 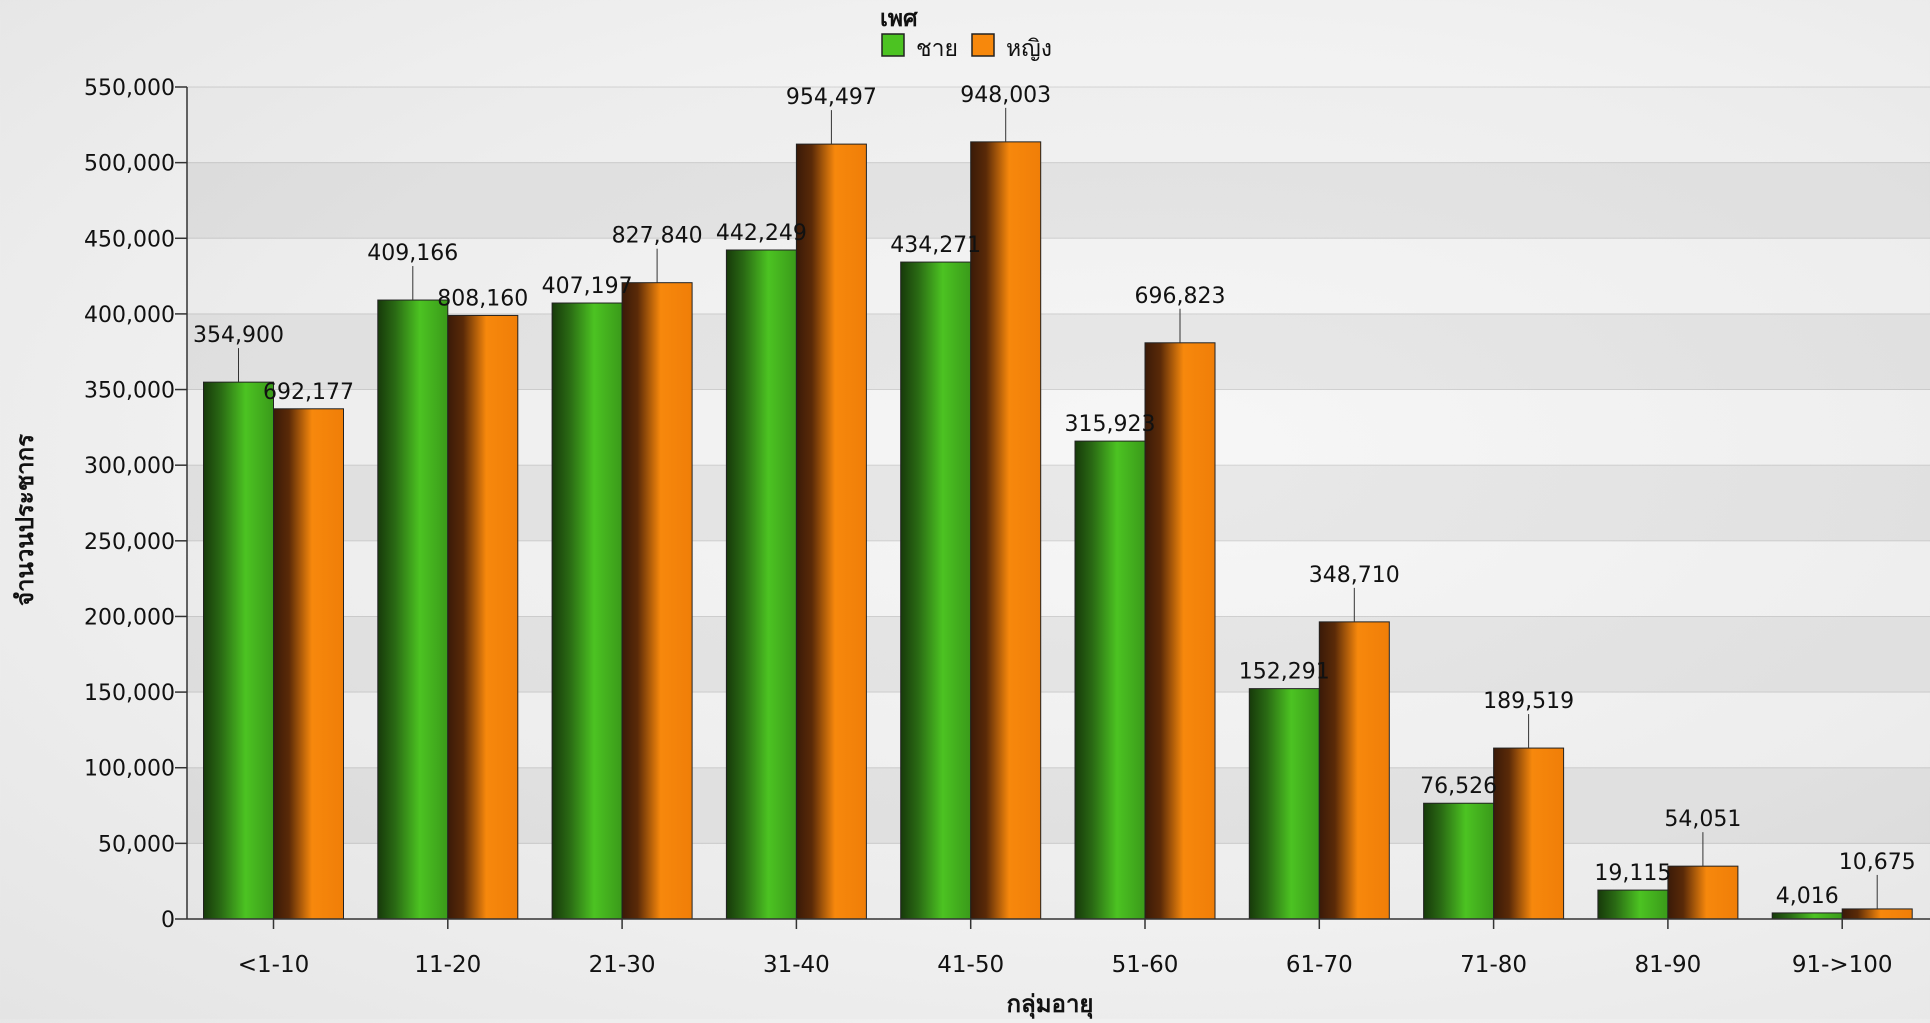 What do you see at coordinates (273, 965) in the screenshot?
I see `x-tick-label: <1-10` at bounding box center [273, 965].